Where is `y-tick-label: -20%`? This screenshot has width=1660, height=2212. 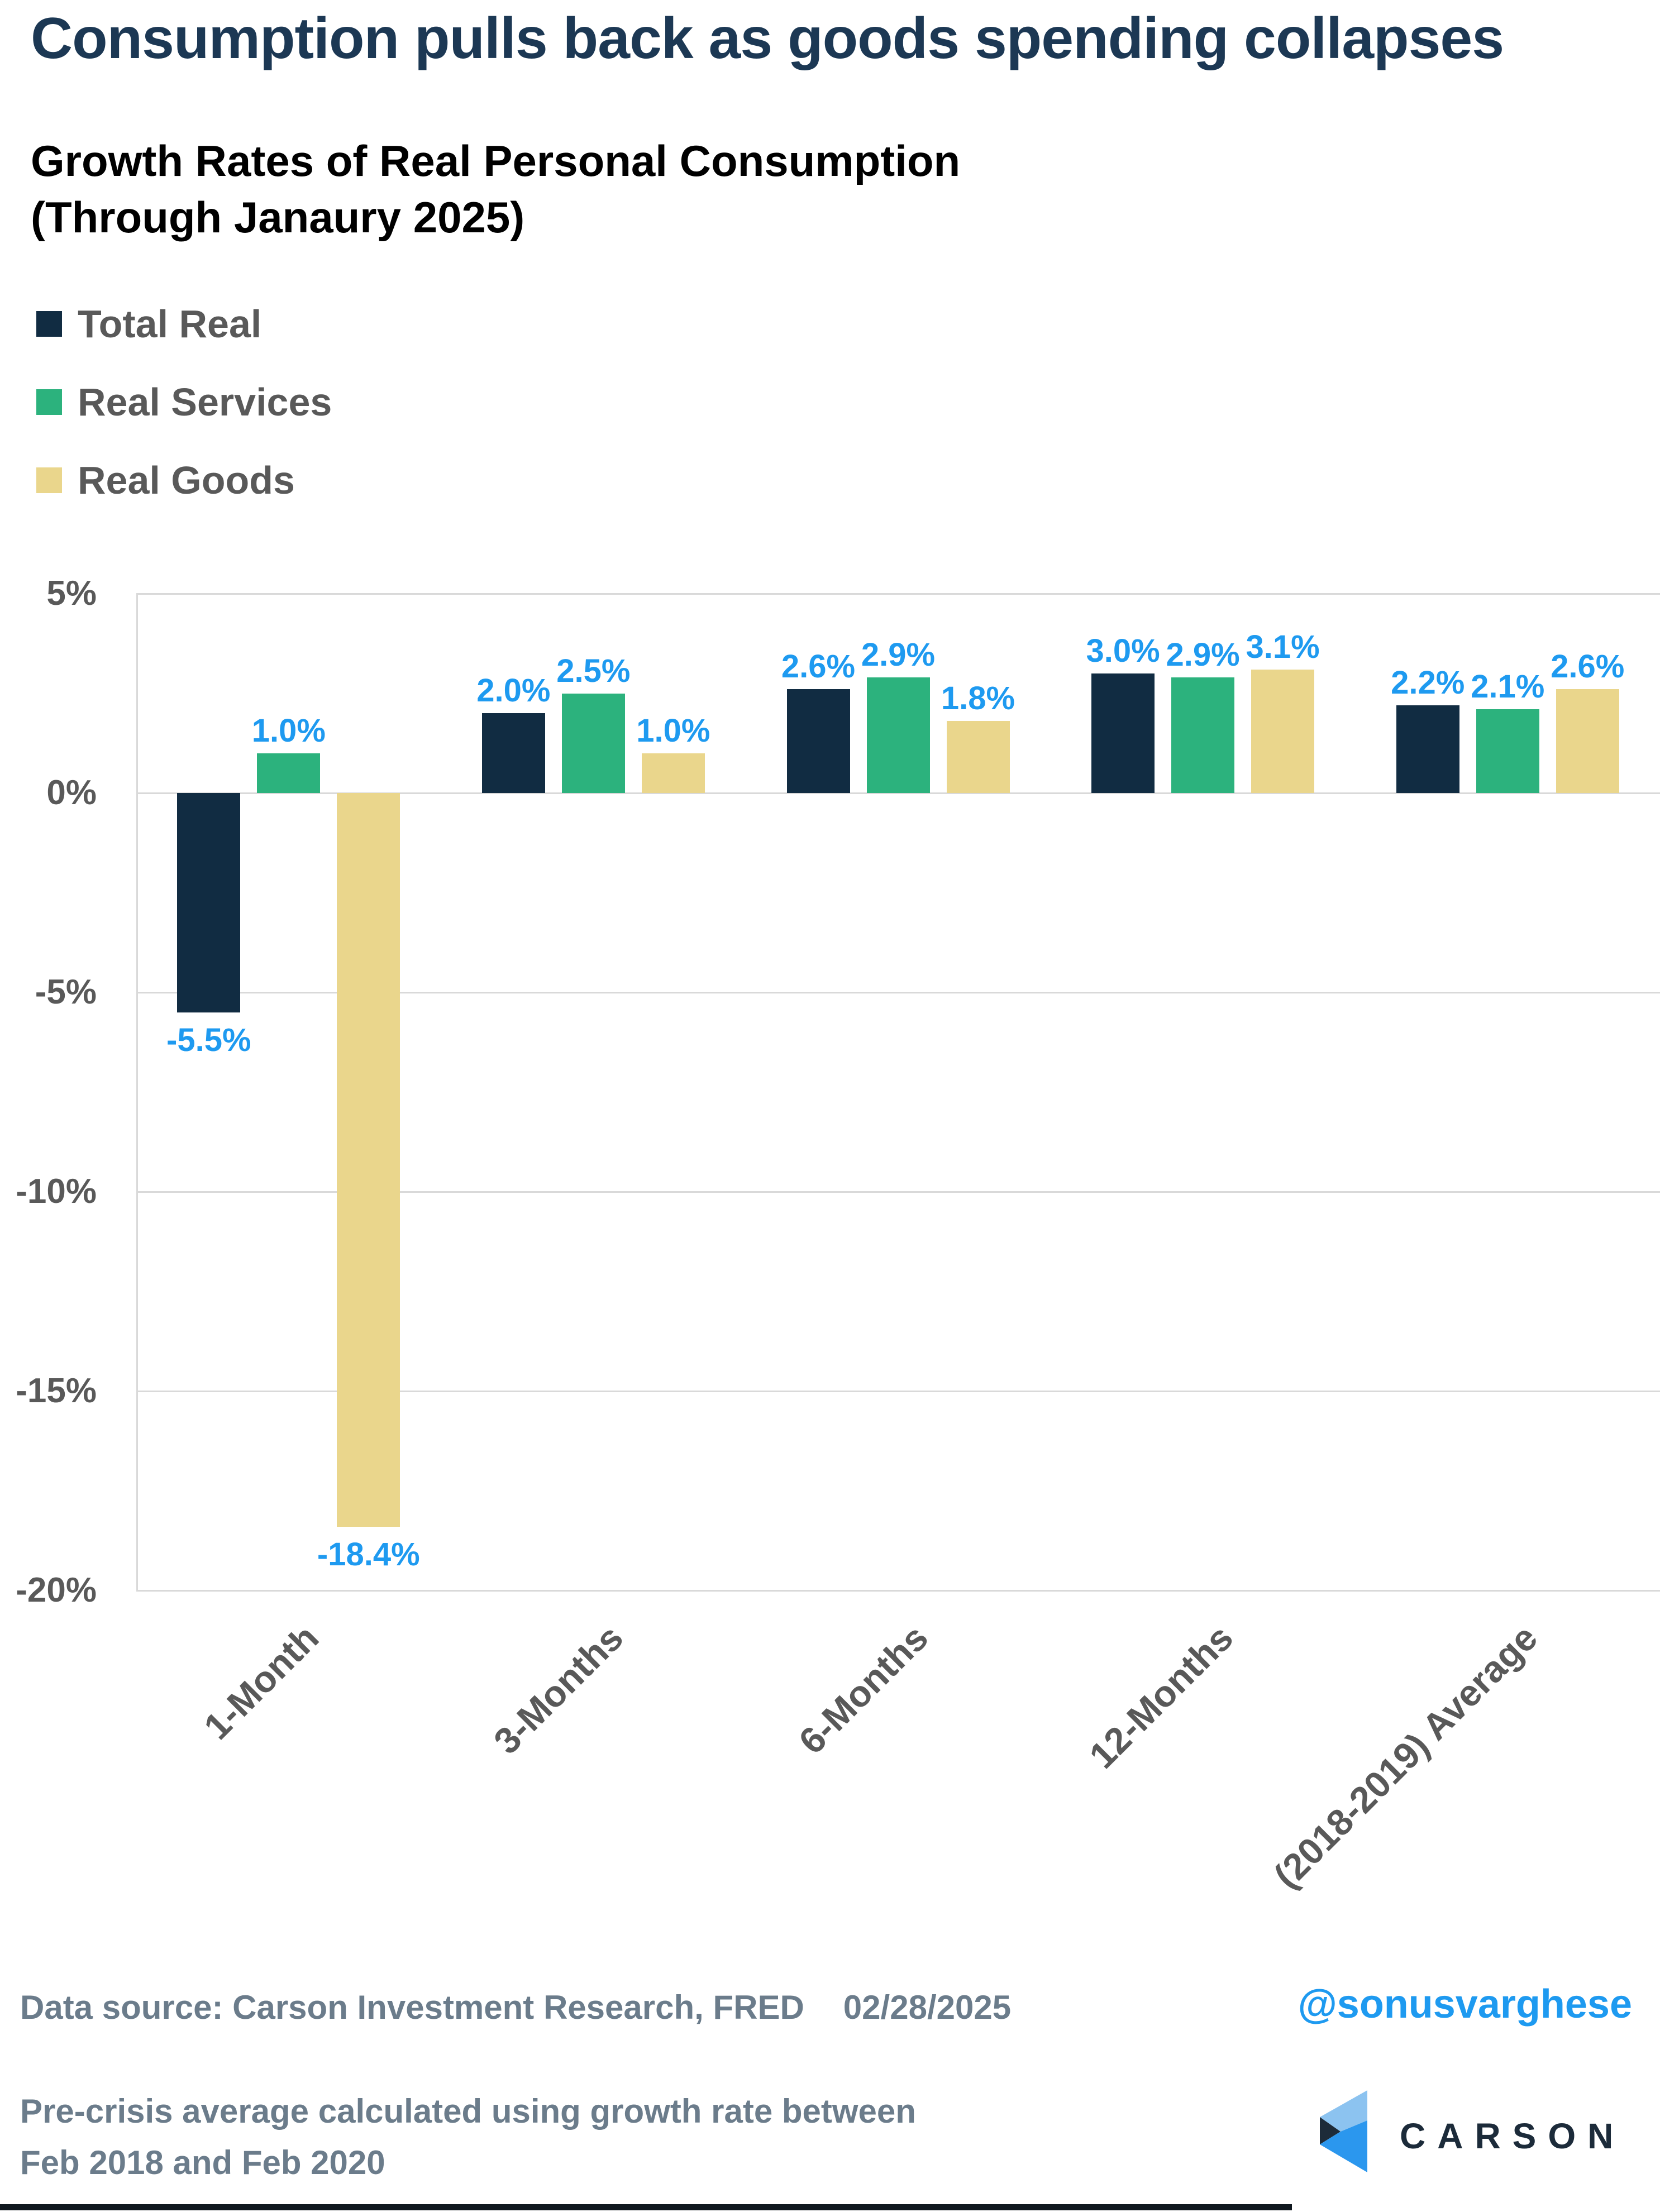
y-tick-label: -20% is located at coordinates (57, 1590).